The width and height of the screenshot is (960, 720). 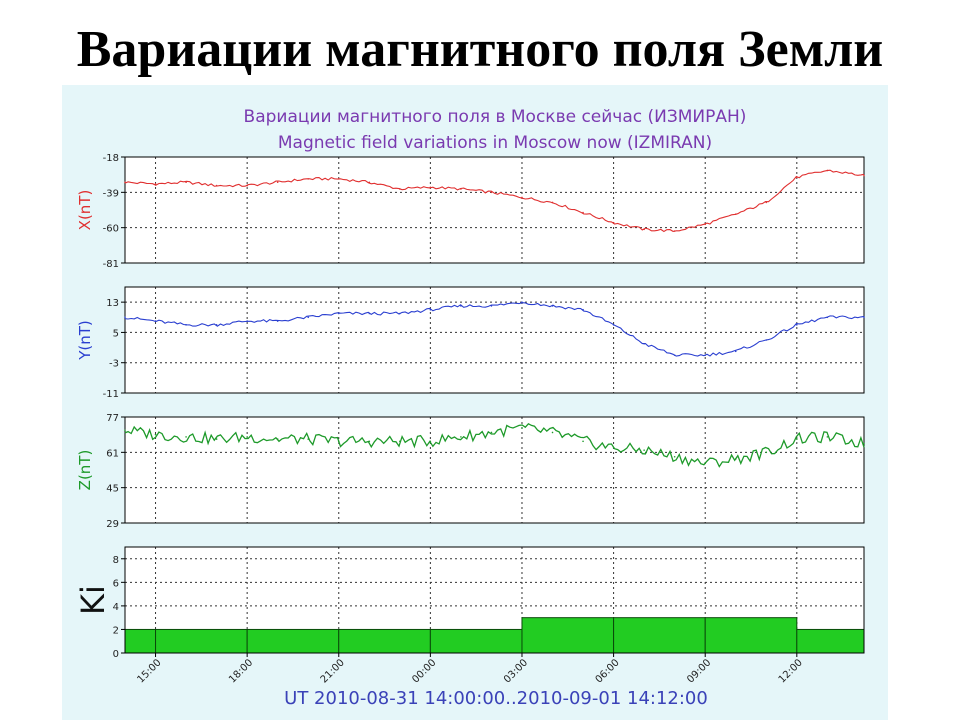 What do you see at coordinates (112, 524) in the screenshot?
I see `z-ytick-label: 29` at bounding box center [112, 524].